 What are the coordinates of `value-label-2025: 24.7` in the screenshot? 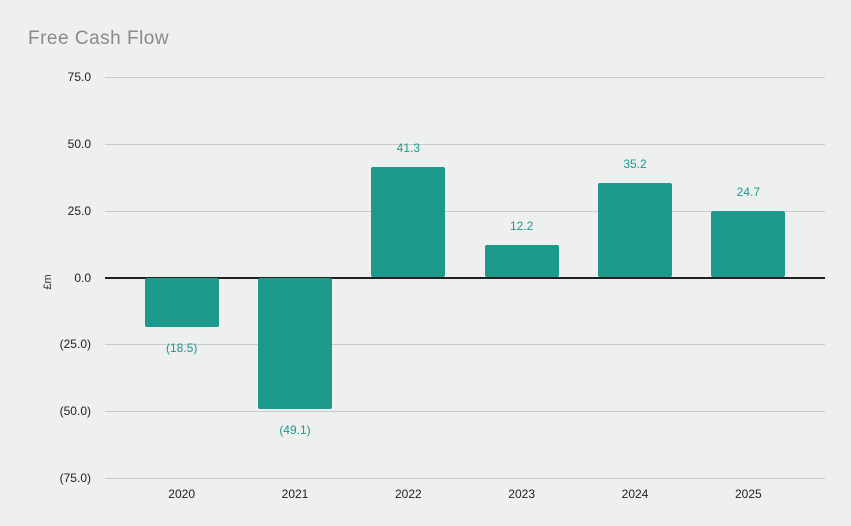 It's located at (748, 192).